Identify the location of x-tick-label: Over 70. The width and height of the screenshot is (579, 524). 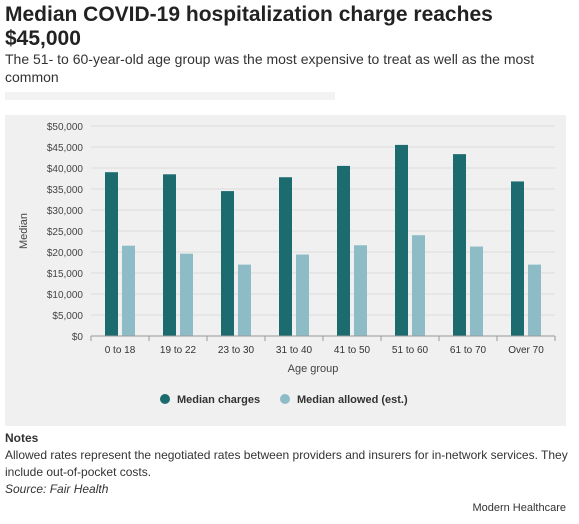
(526, 350).